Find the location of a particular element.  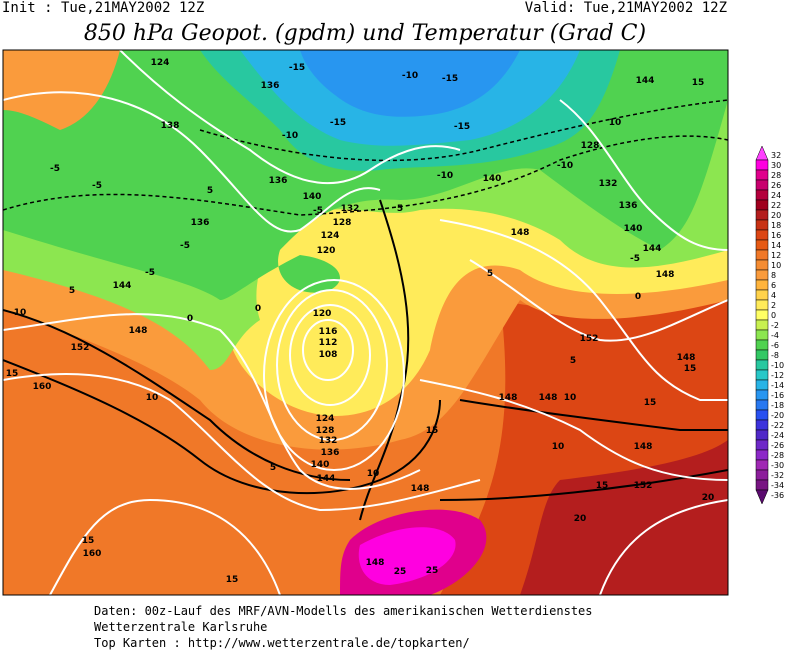

warm-corner is located at coordinates (61, 90).